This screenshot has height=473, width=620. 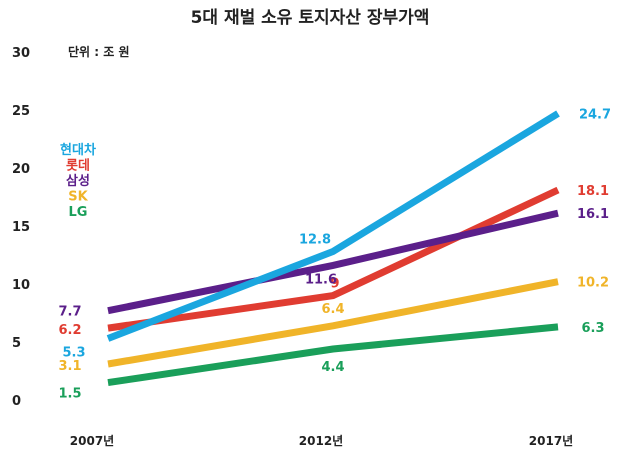 I want to click on y-axis: 0 5 10 15 20 25 30, so click(x=21, y=227).